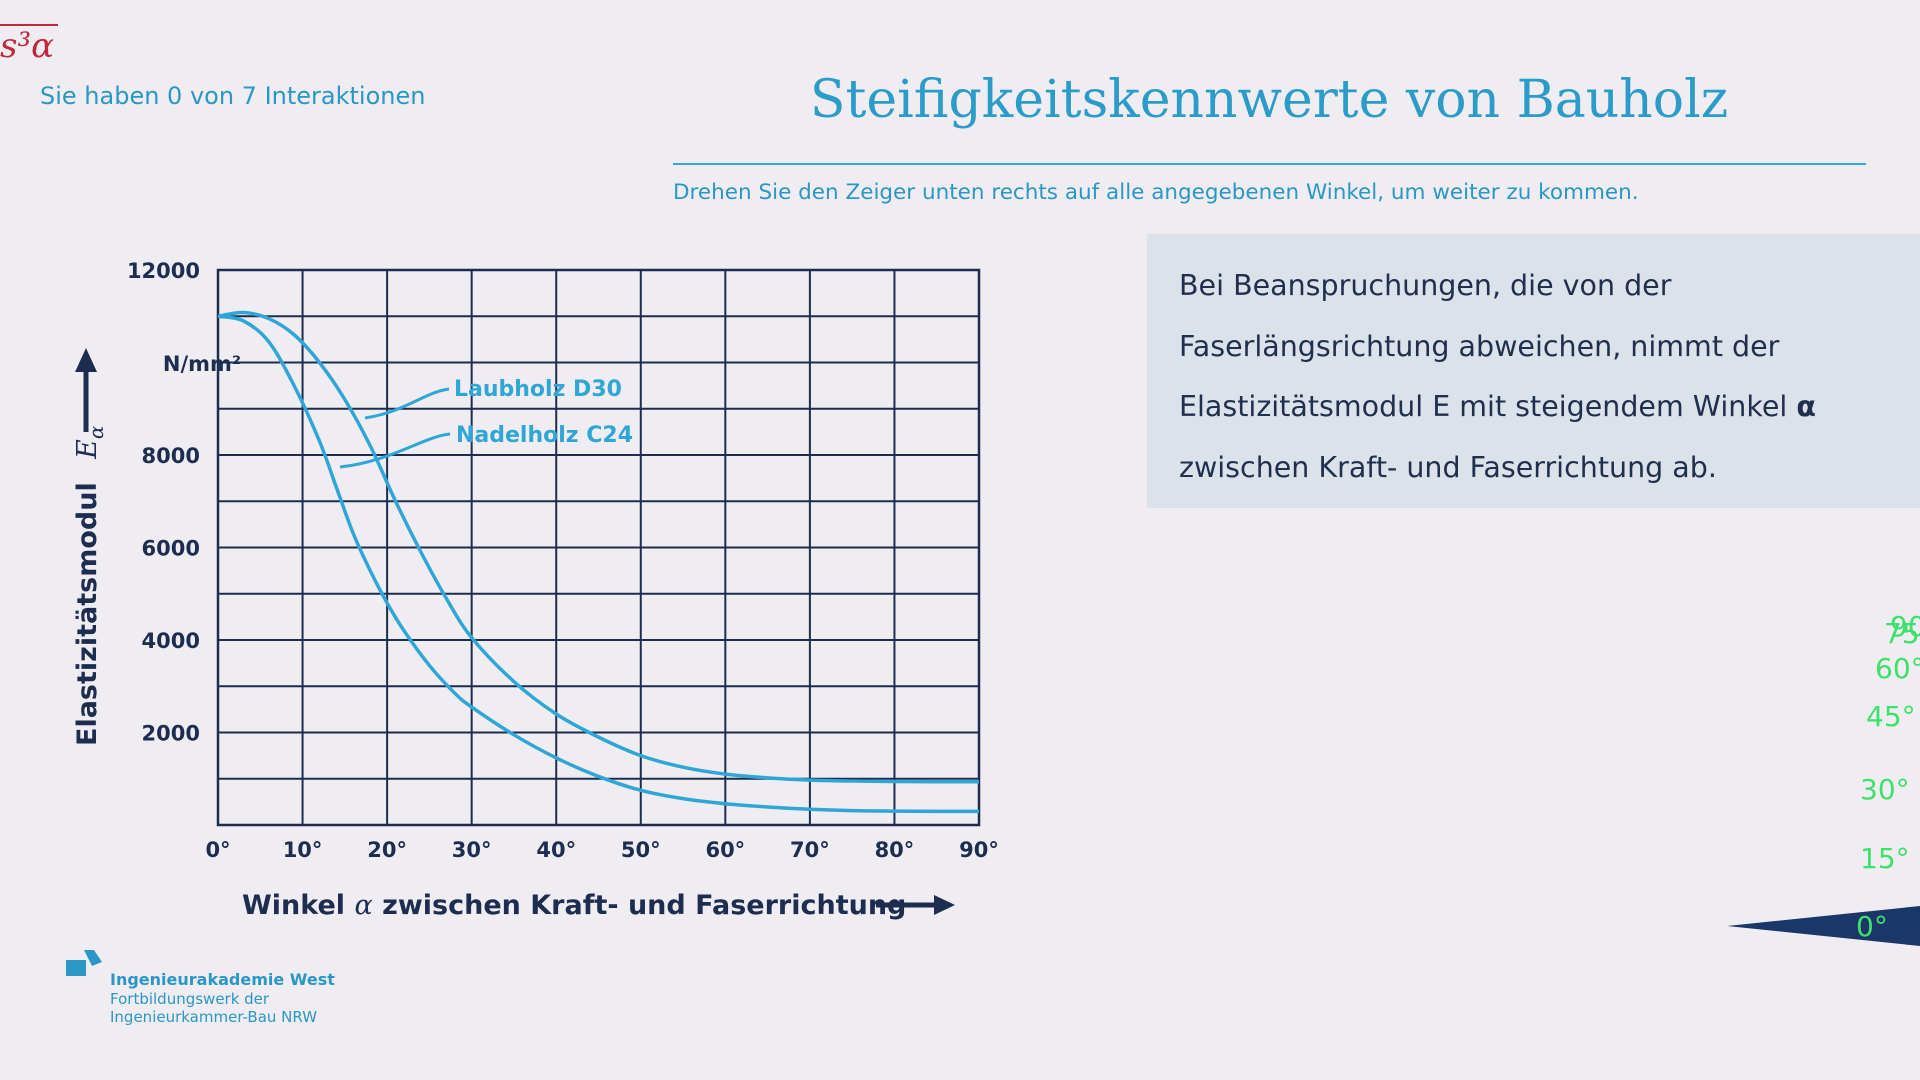 The width and height of the screenshot is (1920, 1080). What do you see at coordinates (979, 850) in the screenshot?
I see `x-tick-label: 90°` at bounding box center [979, 850].